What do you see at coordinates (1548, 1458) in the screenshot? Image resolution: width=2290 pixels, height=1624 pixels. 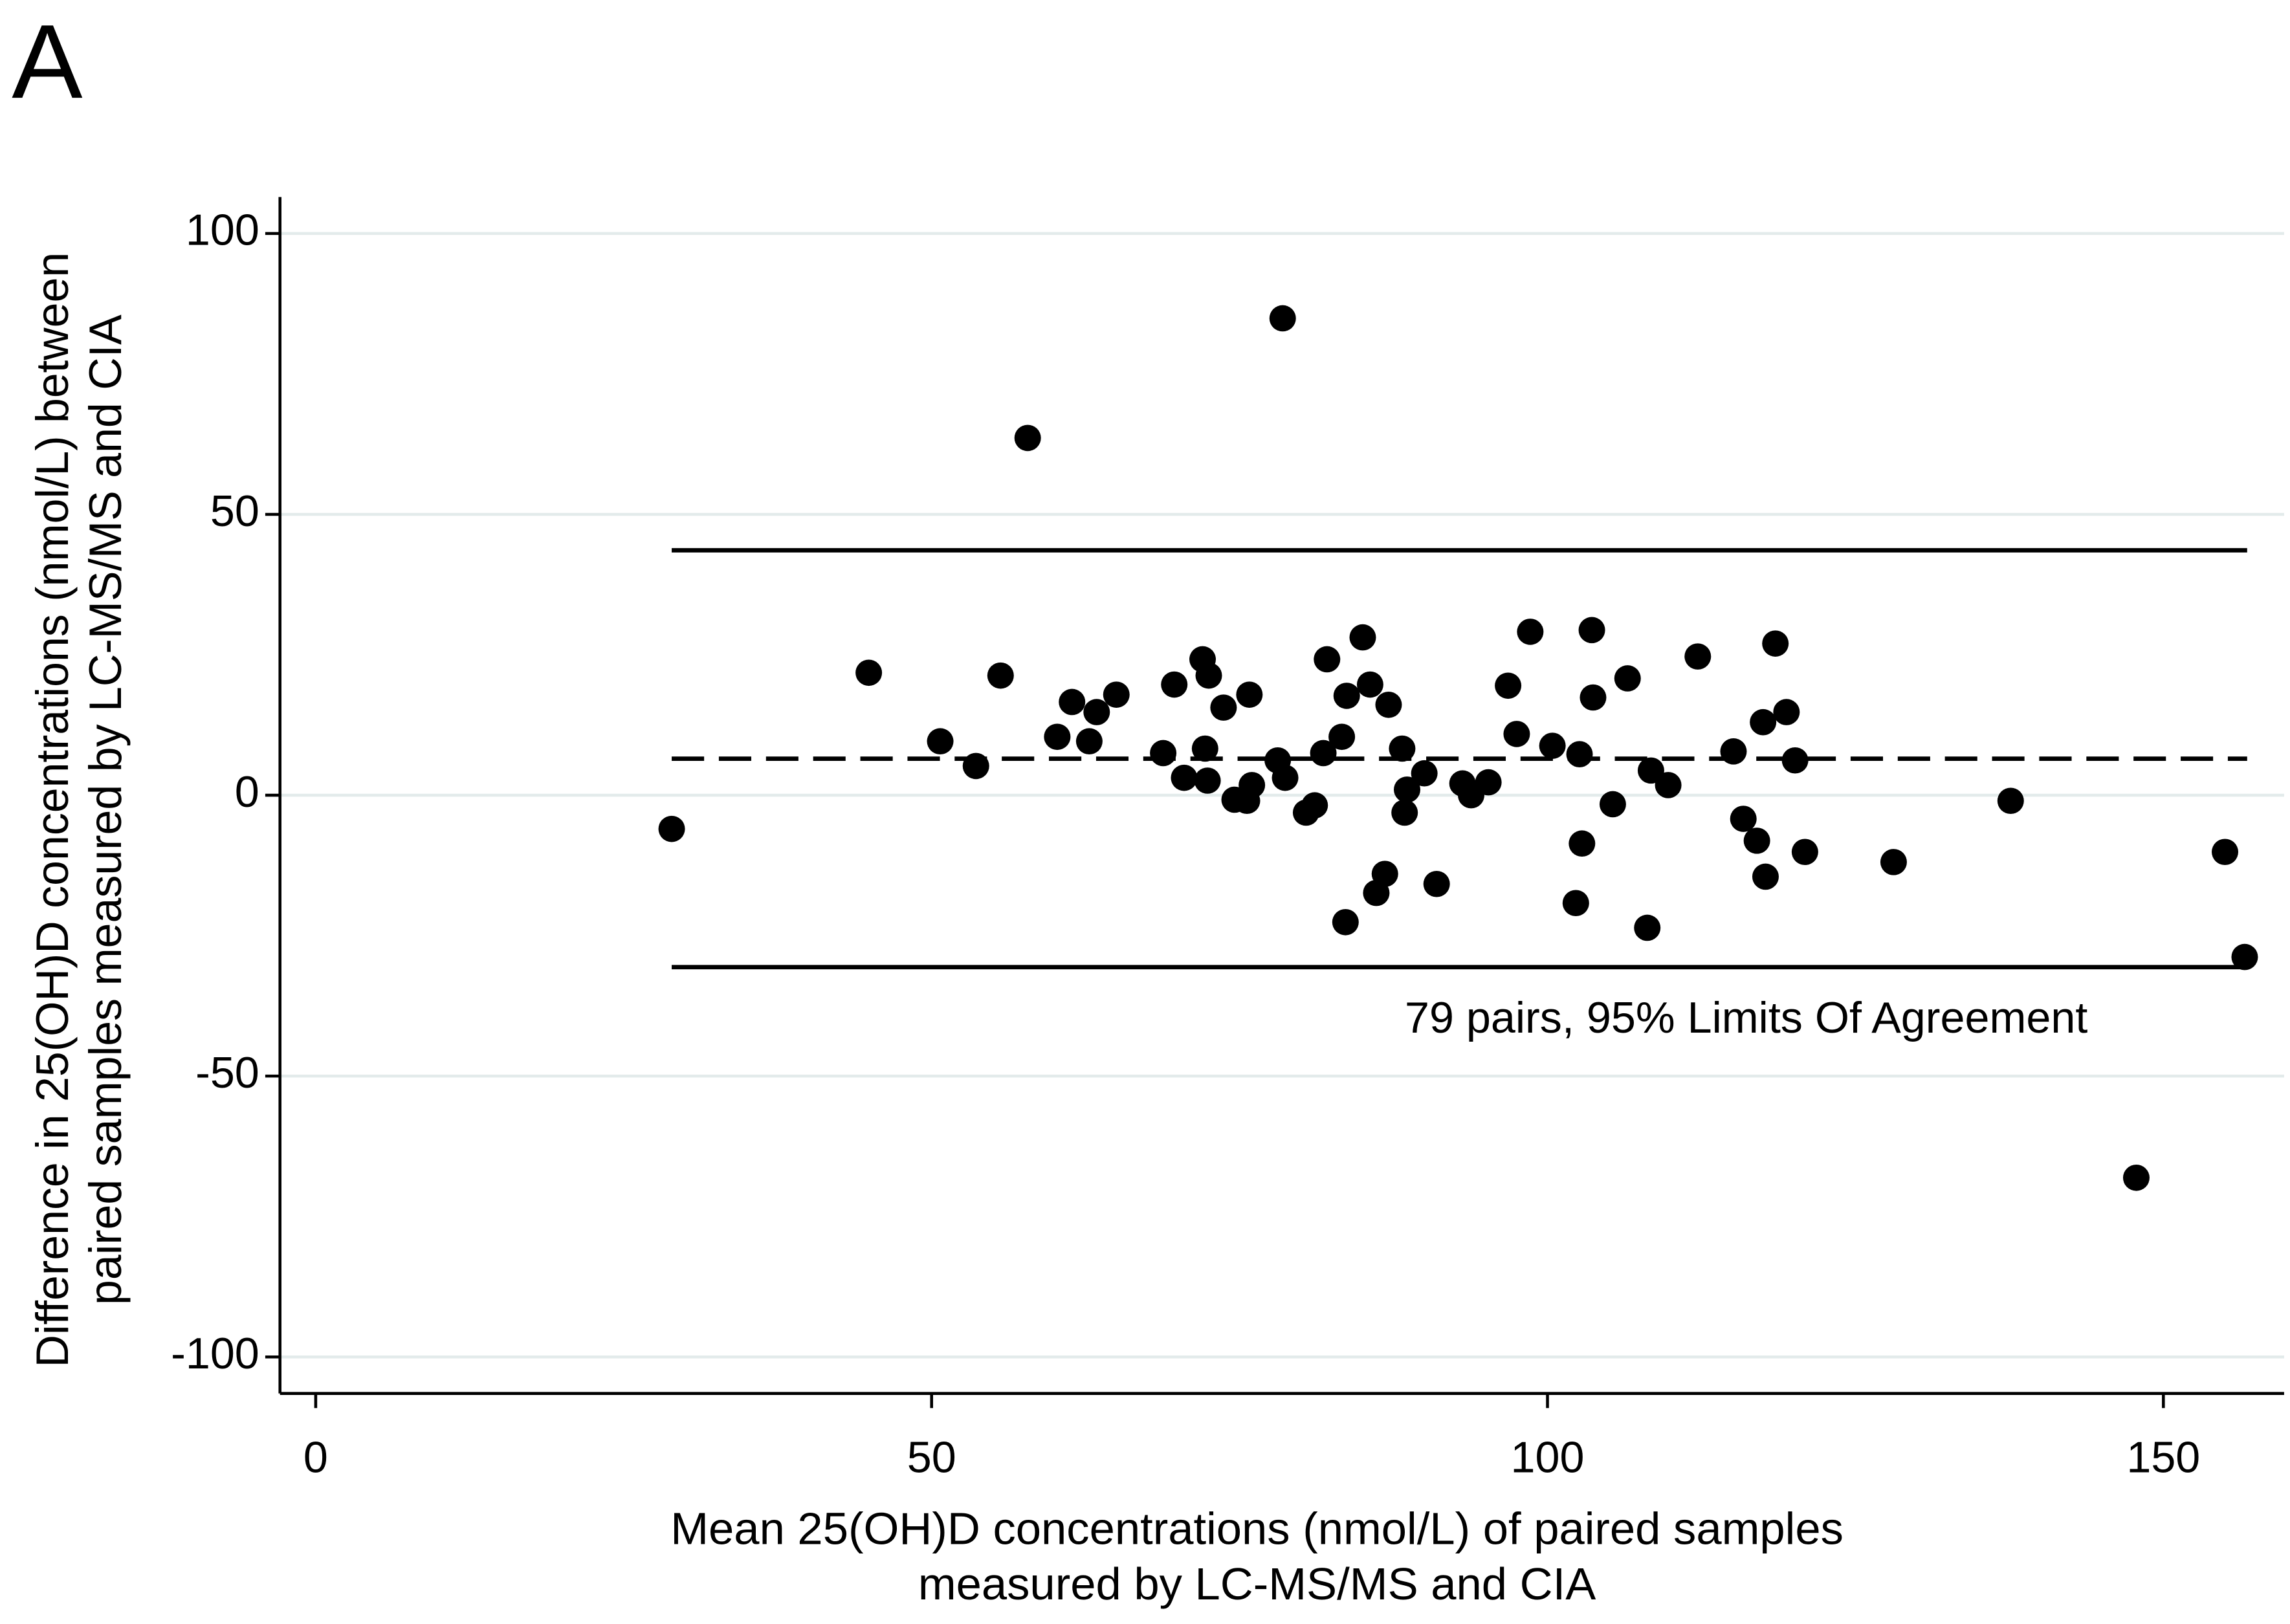 I see `x-tick-label: 100` at bounding box center [1548, 1458].